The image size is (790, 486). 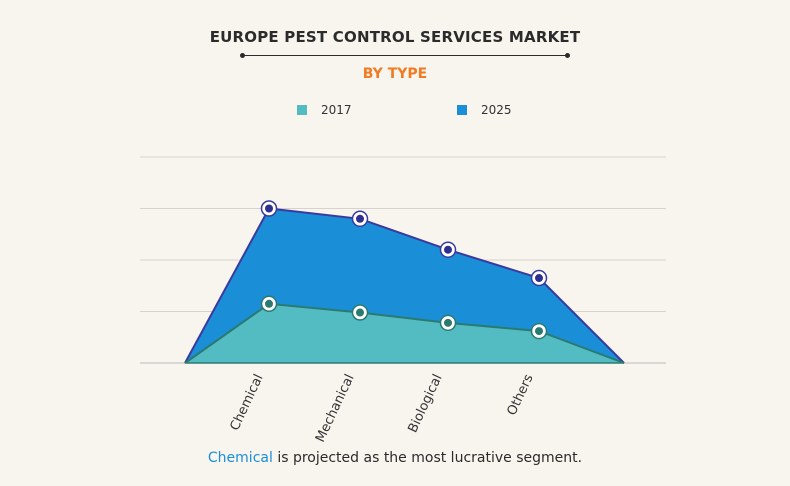 I want to click on chart-title: EUROPE PEST CONTROL SERVICES MARKET, so click(x=395, y=37).